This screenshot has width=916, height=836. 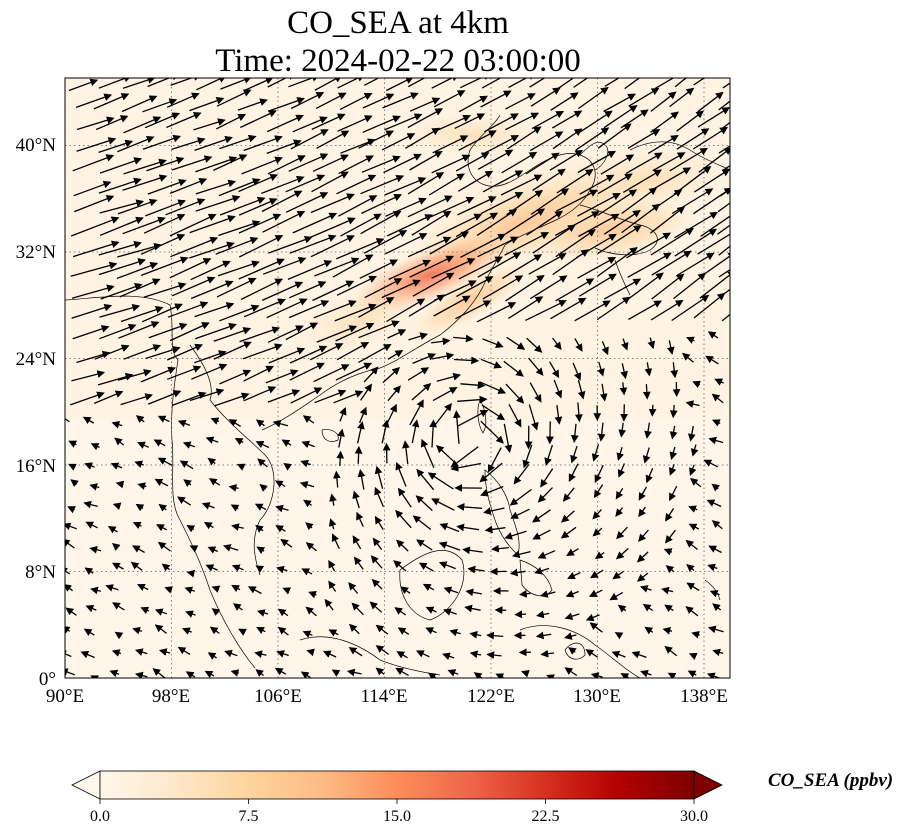 What do you see at coordinates (398, 23) in the screenshot?
I see `title-line-1: CO_SEA at 4km` at bounding box center [398, 23].